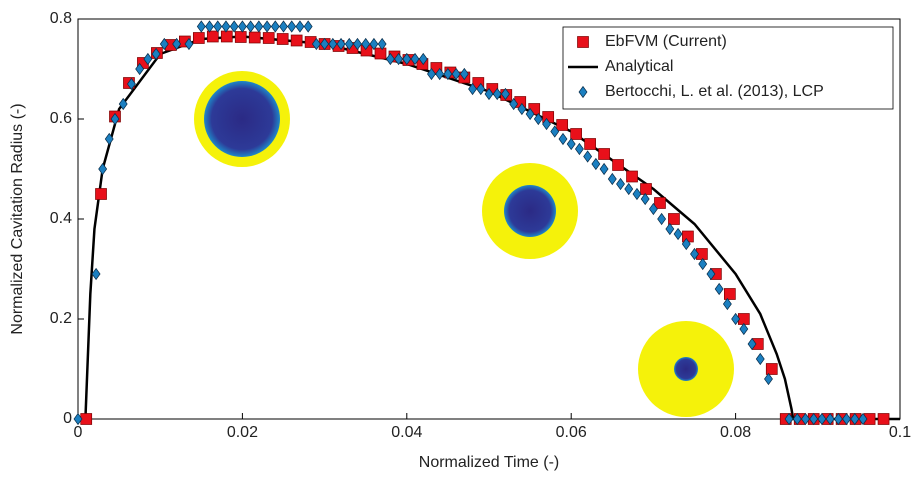 Image resolution: width=914 pixels, height=480 pixels. I want to click on legend-label: EbFVM (Current), so click(666, 41).